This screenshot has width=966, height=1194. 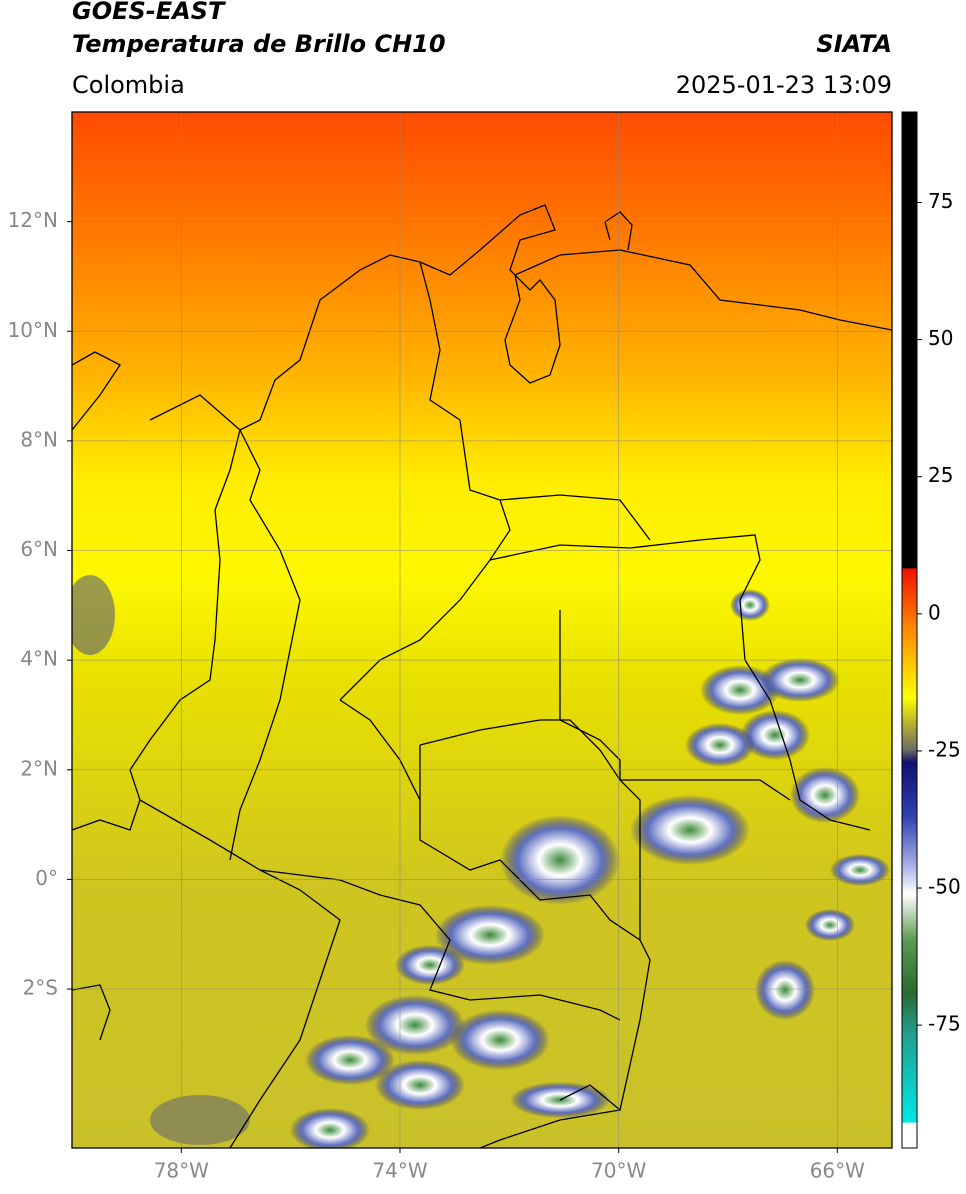 What do you see at coordinates (399, 1171) in the screenshot?
I see `x-tick-label: 74°W` at bounding box center [399, 1171].